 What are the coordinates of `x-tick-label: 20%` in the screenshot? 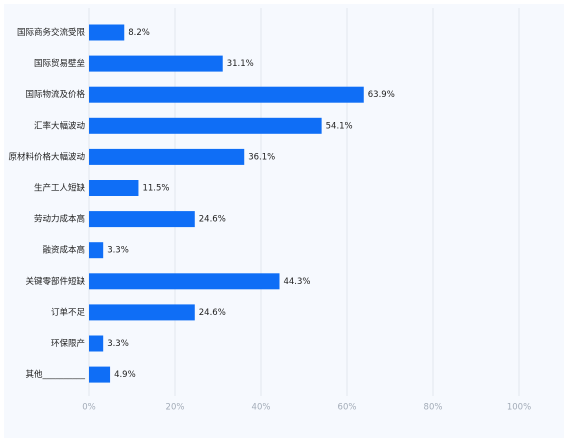 It's located at (175, 408).